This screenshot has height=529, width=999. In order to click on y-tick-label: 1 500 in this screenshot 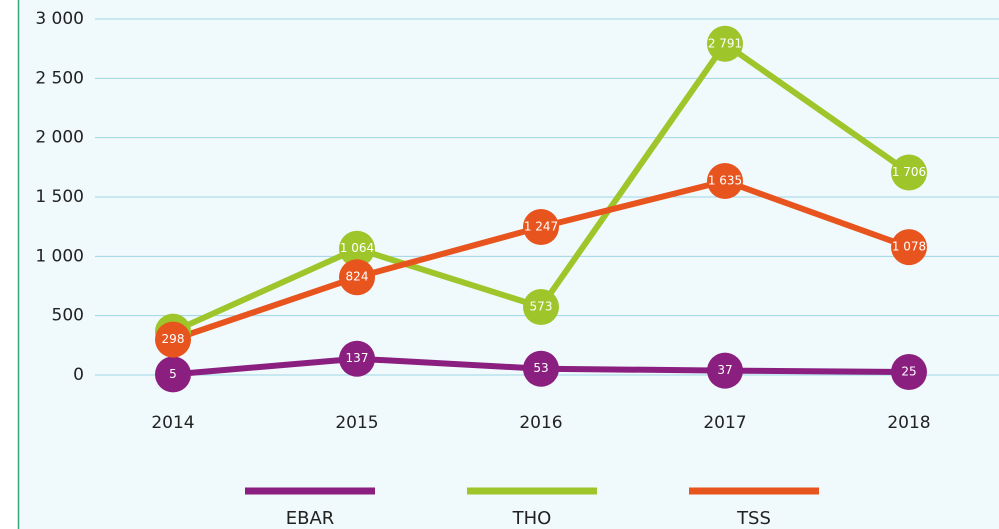, I will do `click(59, 197)`.